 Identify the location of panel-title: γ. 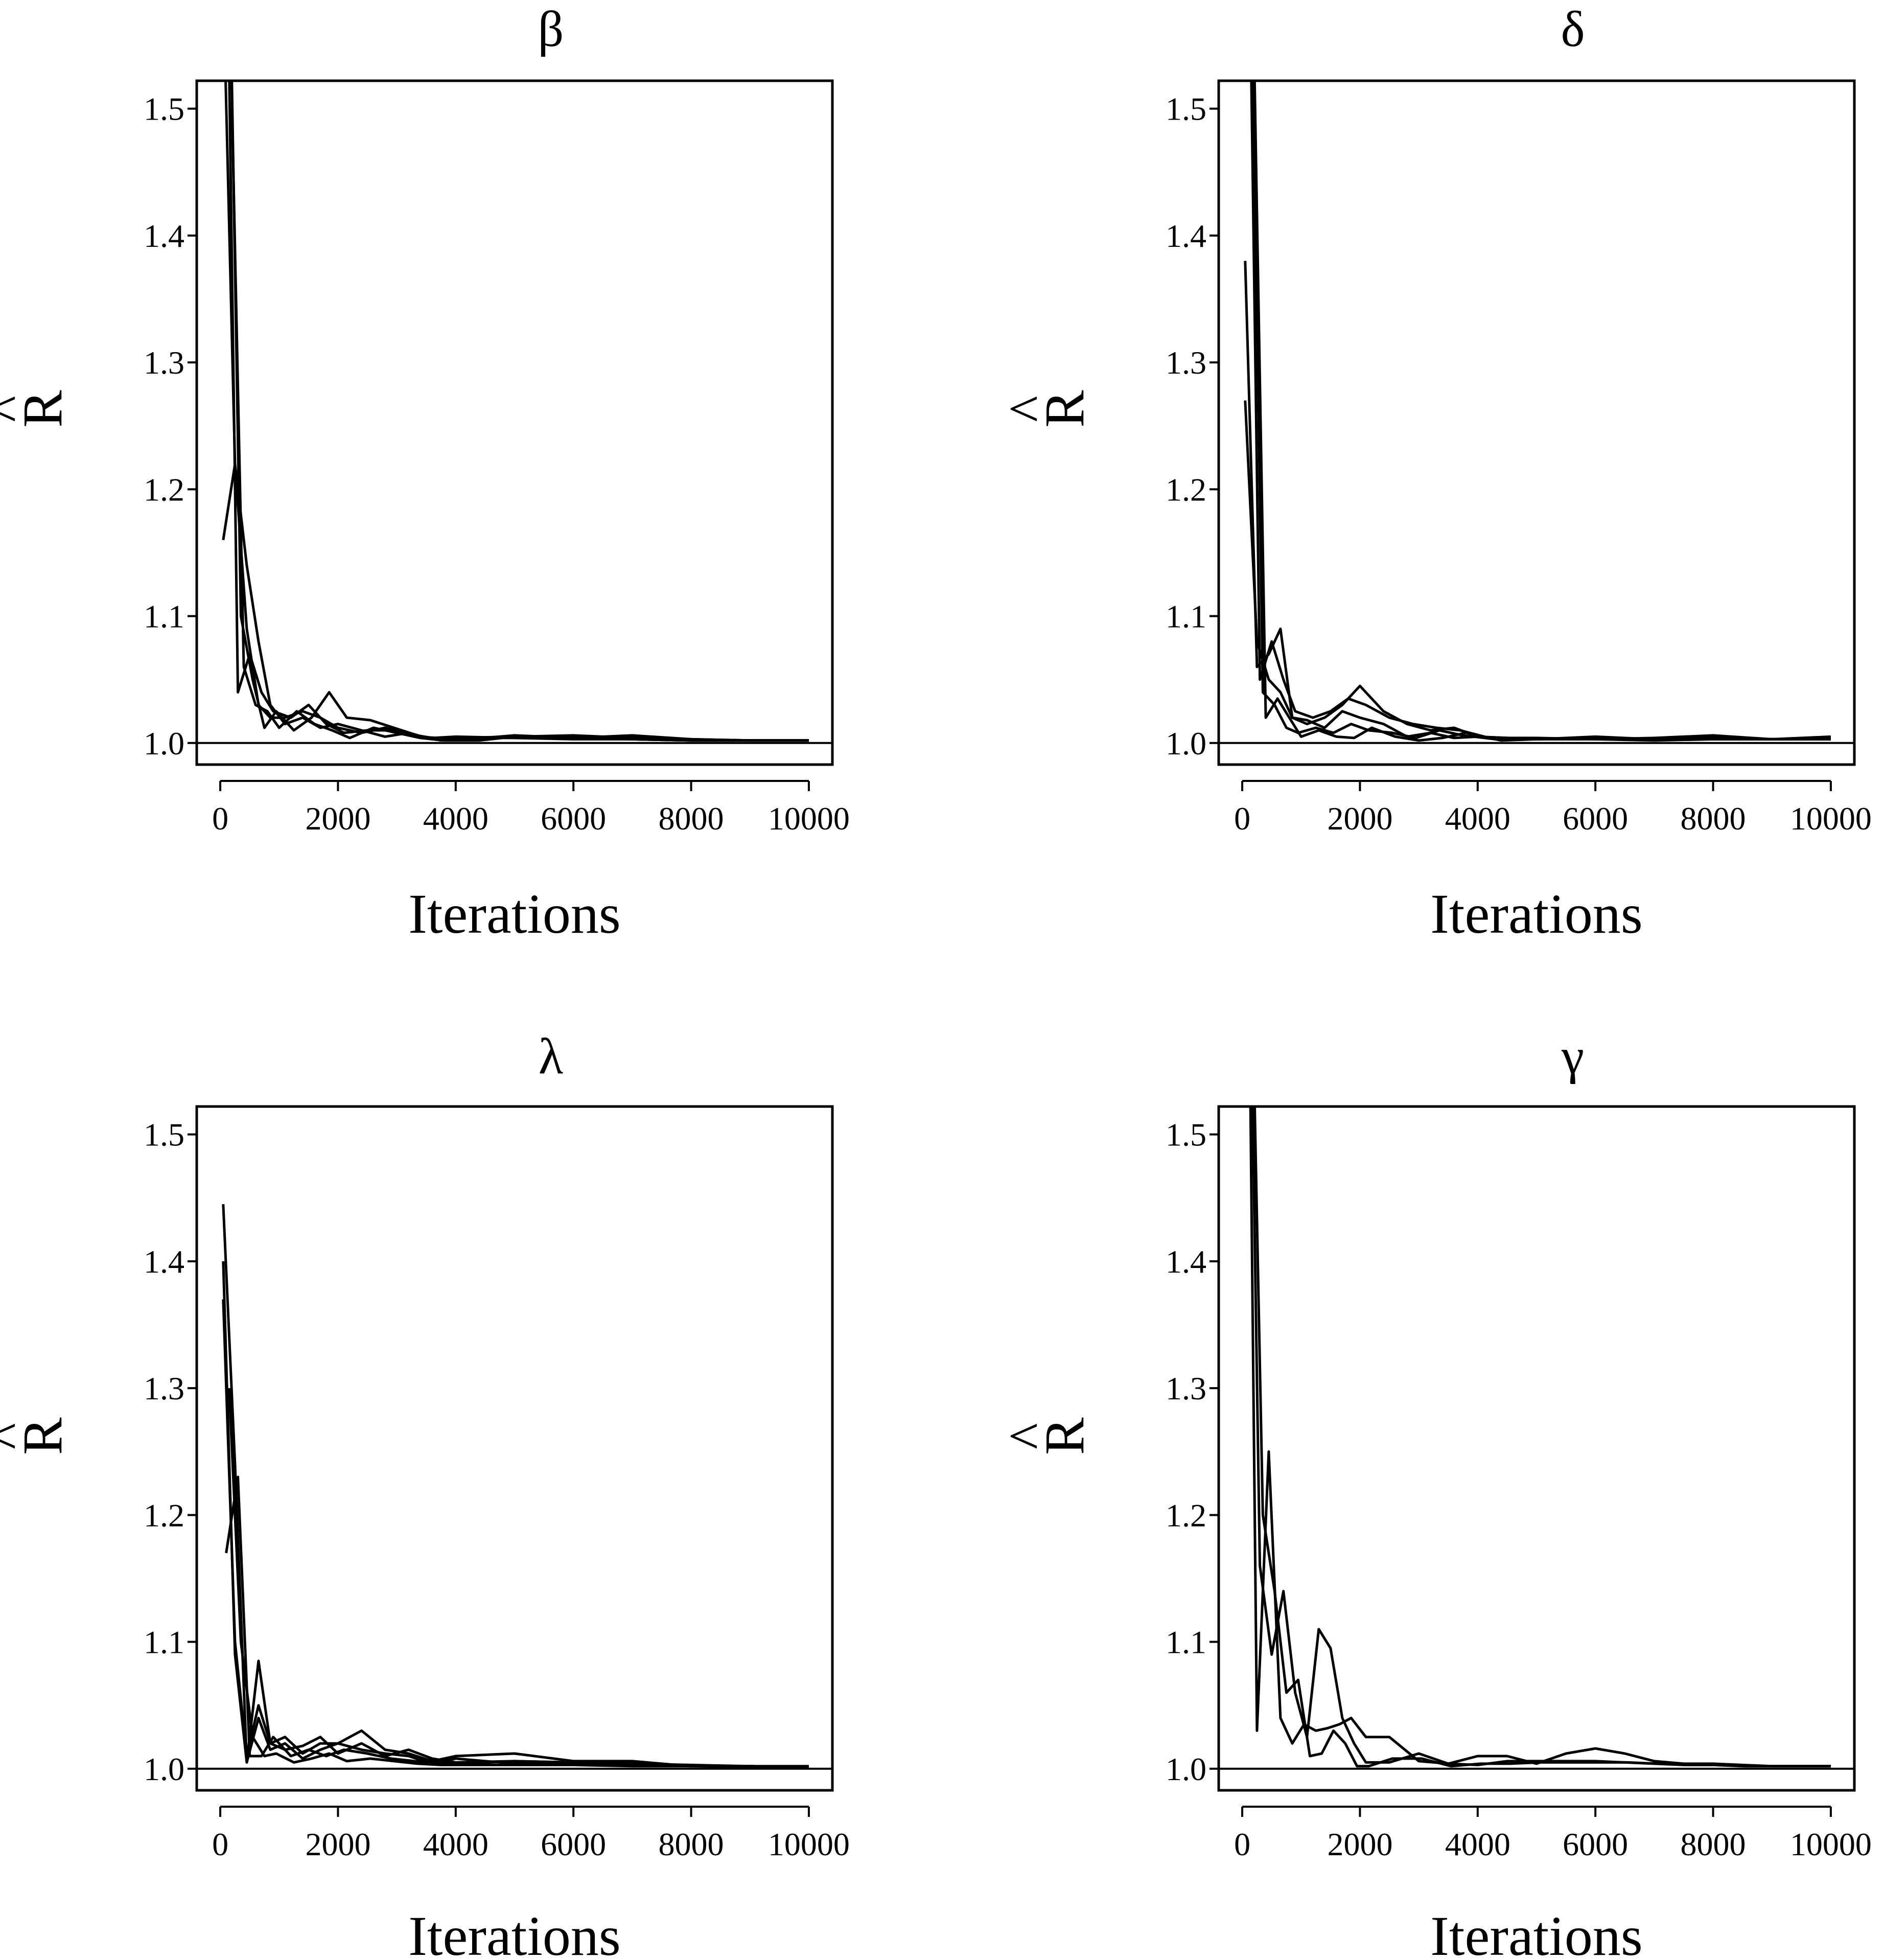
(1572, 1056).